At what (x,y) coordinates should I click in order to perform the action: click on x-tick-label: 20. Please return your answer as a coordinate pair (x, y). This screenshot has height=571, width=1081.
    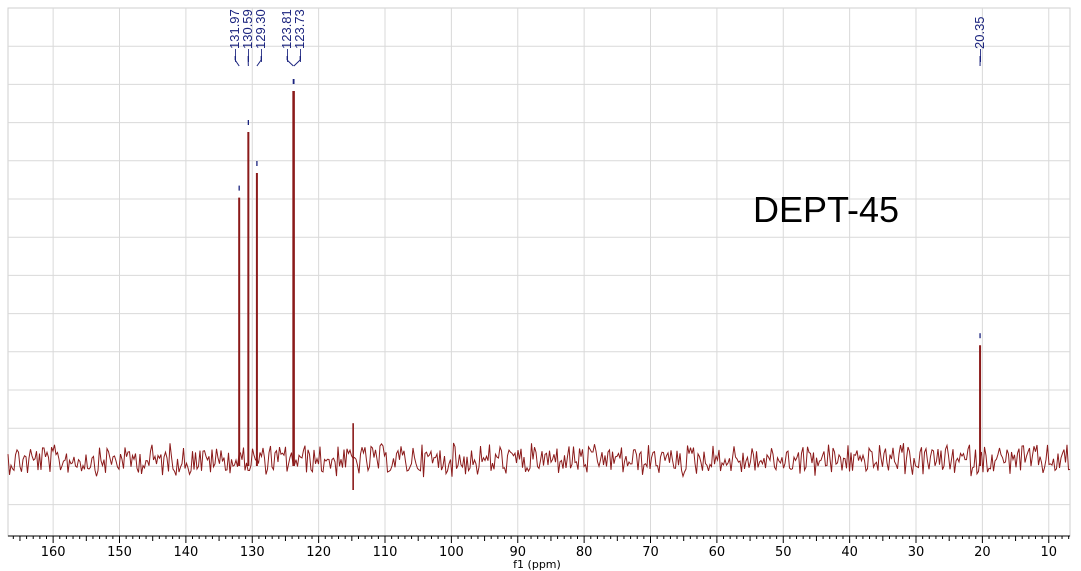
    Looking at the image, I should click on (982, 552).